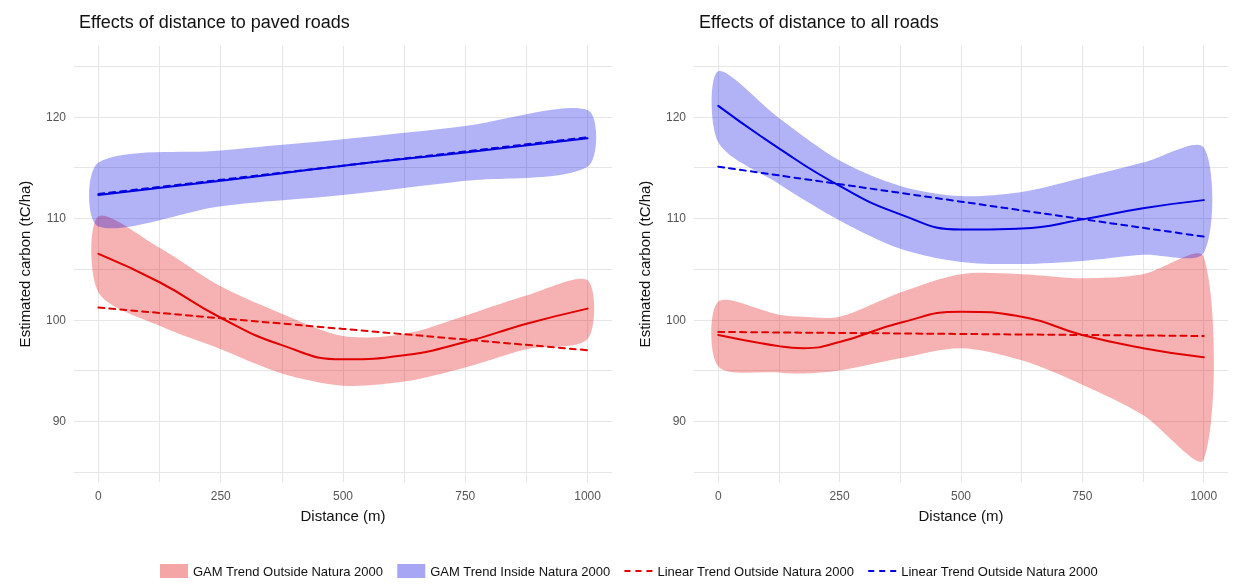 The image size is (1258, 587). Describe the element at coordinates (214, 22) in the screenshot. I see `chart-title: Effects of distance to paved roads` at that location.